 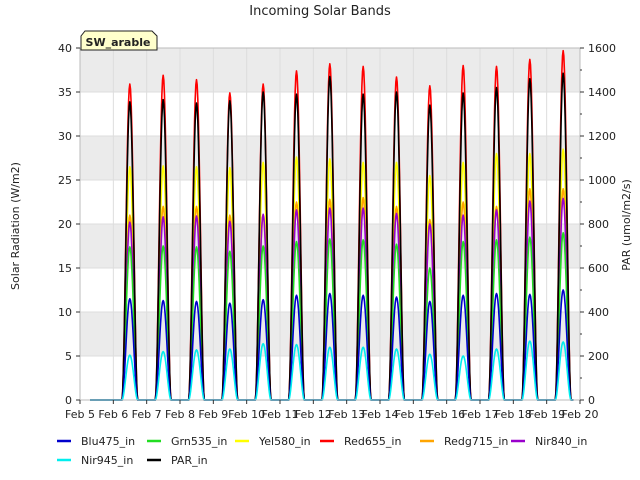 What do you see at coordinates (598, 312) in the screenshot?
I see `y2-tick-label: 400` at bounding box center [598, 312].